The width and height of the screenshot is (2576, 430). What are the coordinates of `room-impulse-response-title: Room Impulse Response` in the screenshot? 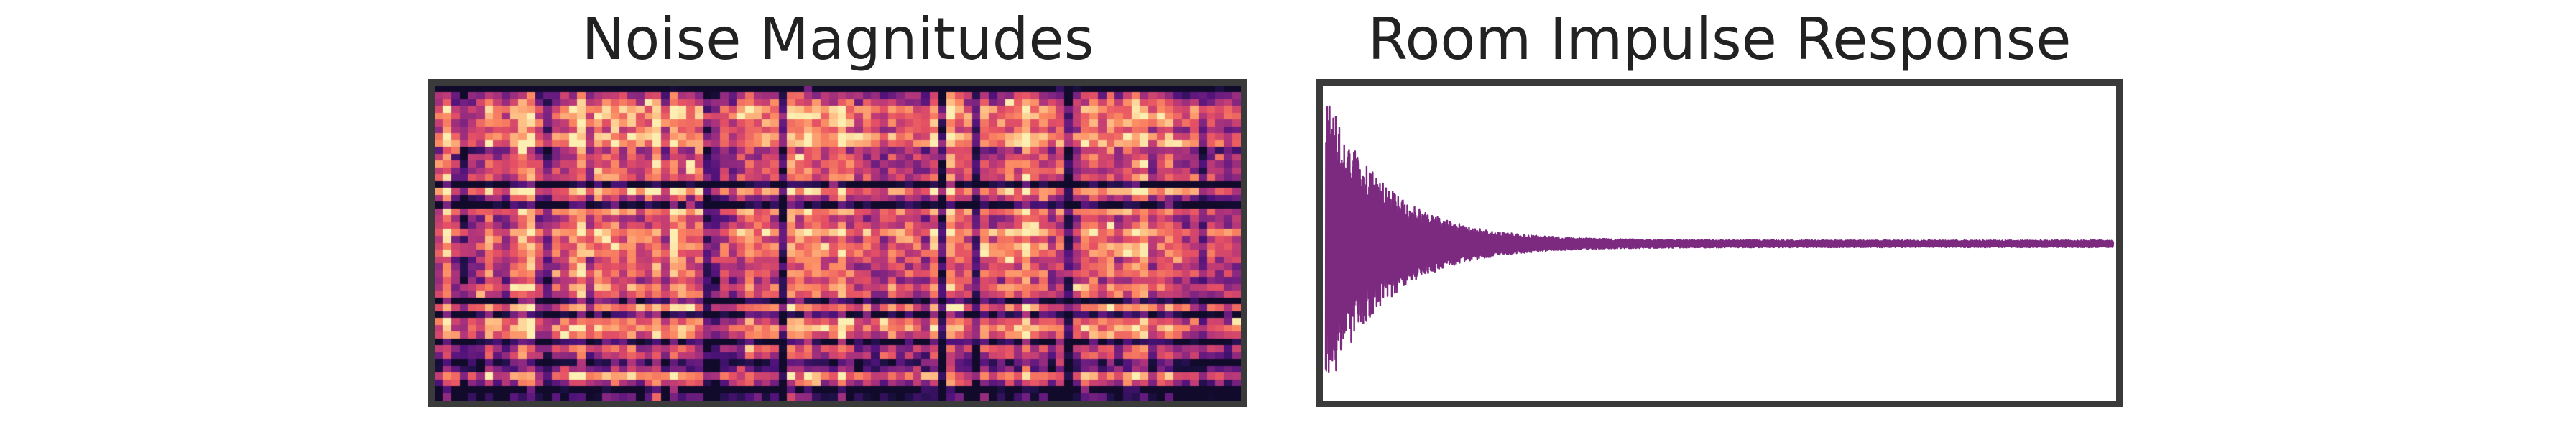 It's located at (1719, 39).